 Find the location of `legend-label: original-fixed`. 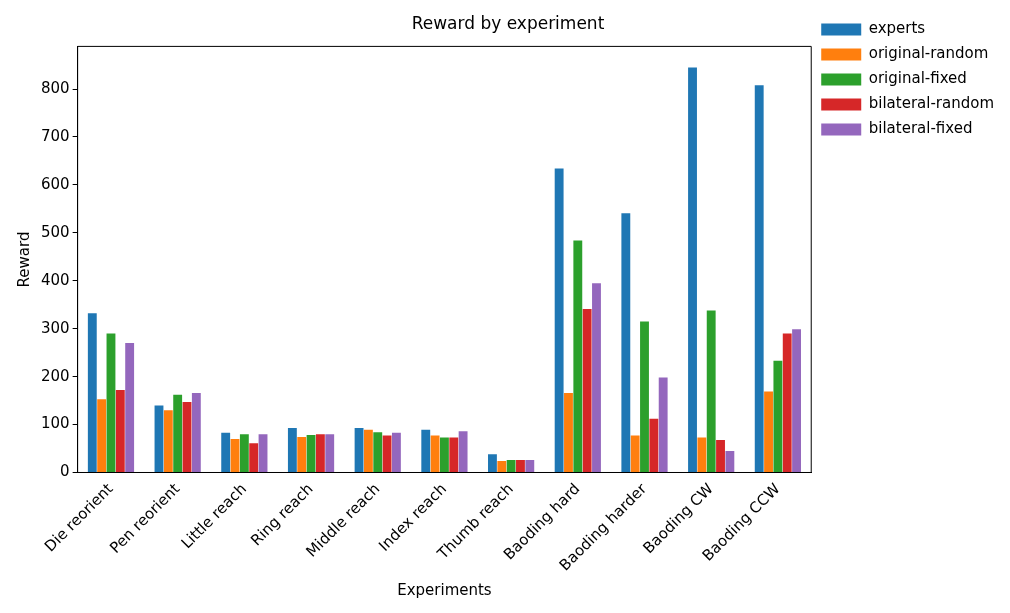

legend-label: original-fixed is located at coordinates (917, 78).